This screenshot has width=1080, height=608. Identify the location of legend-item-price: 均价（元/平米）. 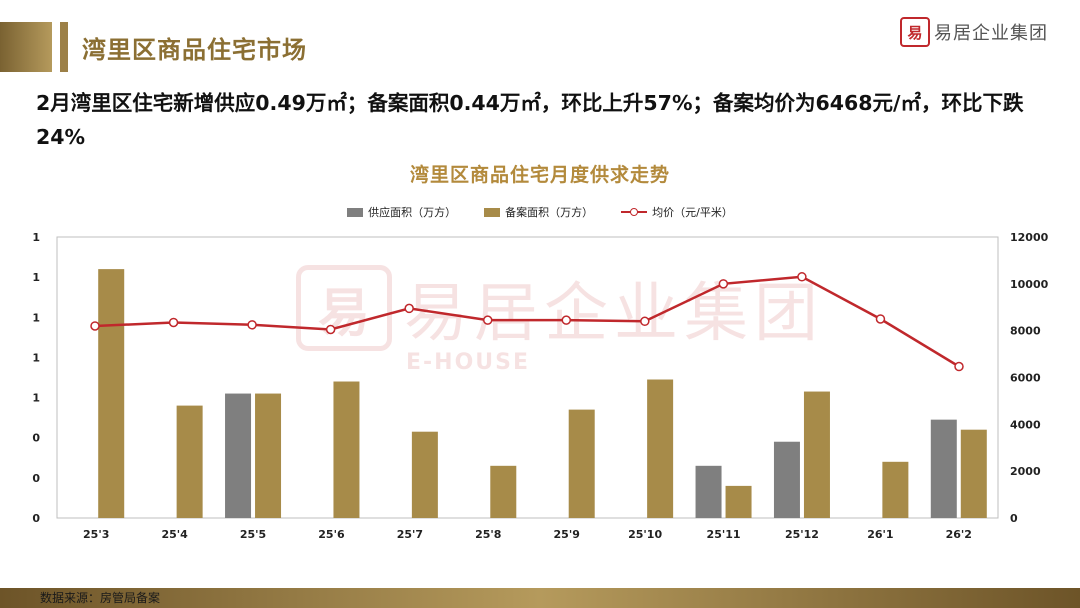
(677, 212).